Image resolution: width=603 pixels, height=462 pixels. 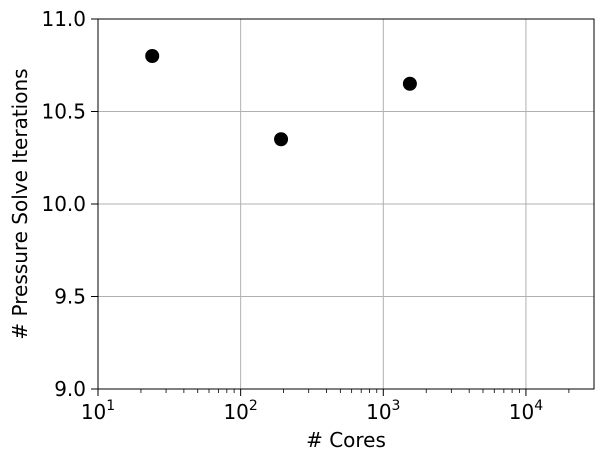 What do you see at coordinates (281, 98) in the screenshot?
I see `data-points` at bounding box center [281, 98].